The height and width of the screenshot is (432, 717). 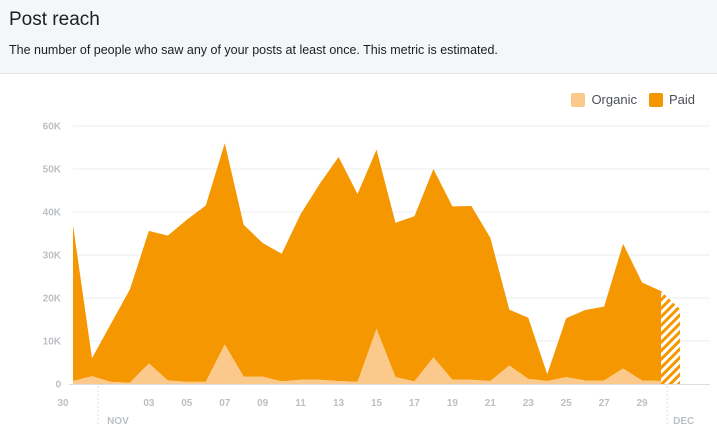 I want to click on x-tick-label: 25, so click(x=567, y=403).